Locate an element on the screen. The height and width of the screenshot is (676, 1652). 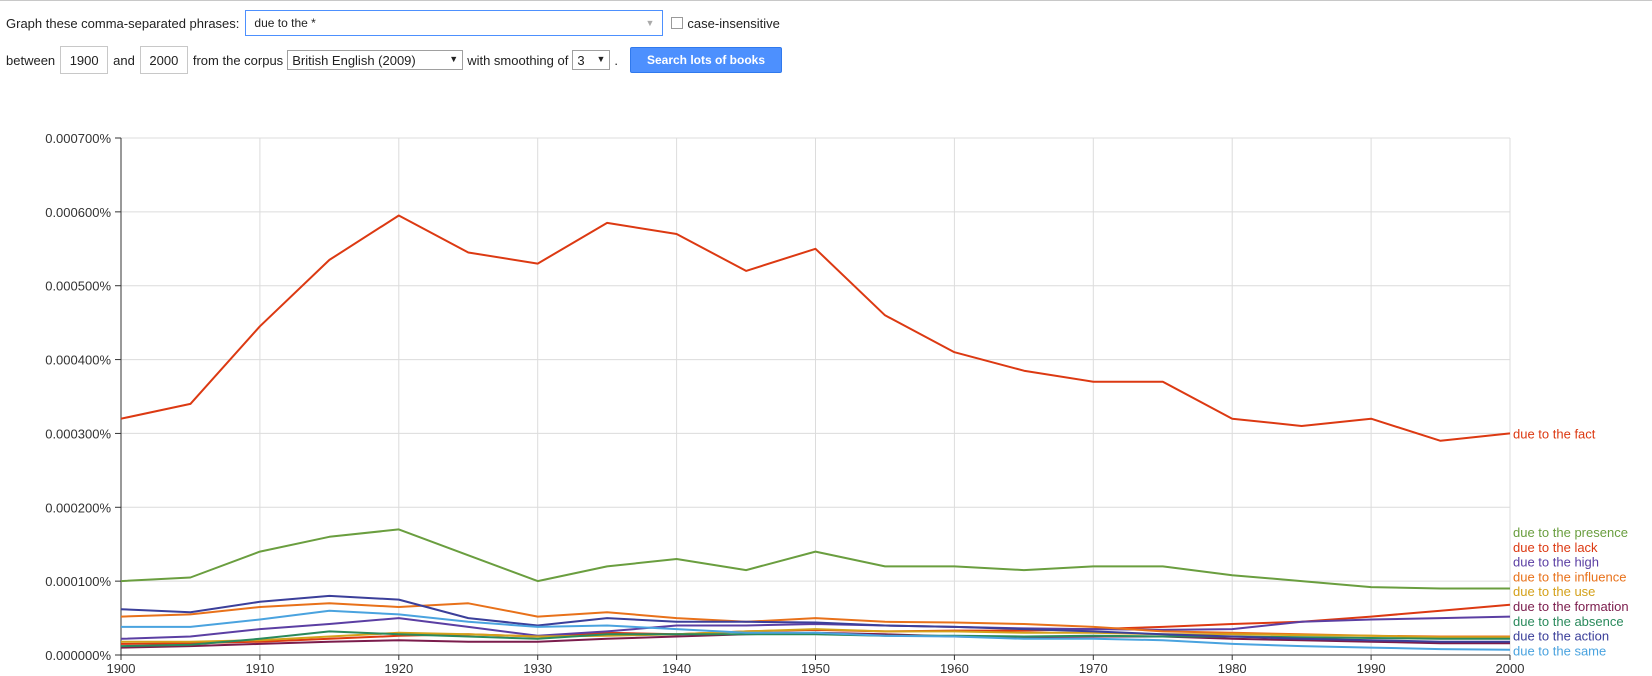
legend-label: due to the presence is located at coordinates (1570, 532).